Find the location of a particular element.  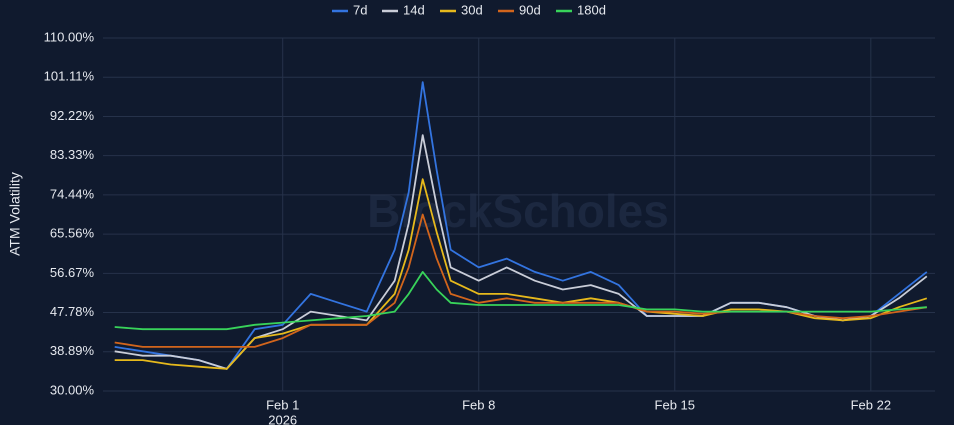

legend: 7d 14d 30d 90d 180d is located at coordinates (469, 9).